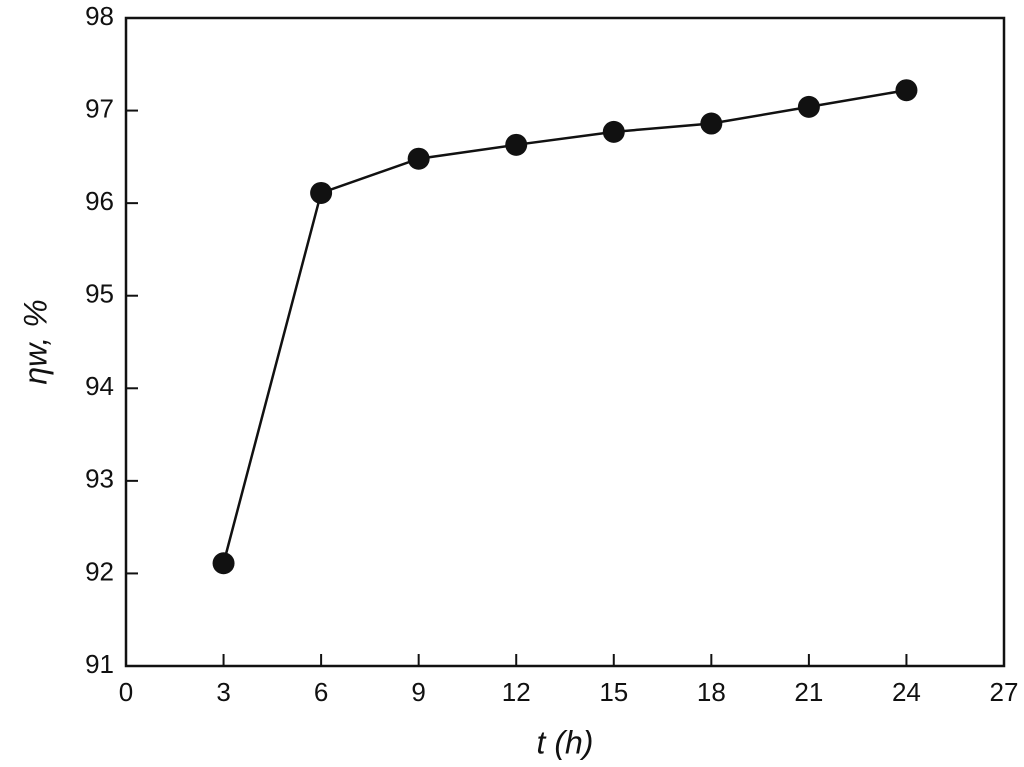  What do you see at coordinates (35, 341) in the screenshot?
I see `y-axis-label: ηw, %` at bounding box center [35, 341].